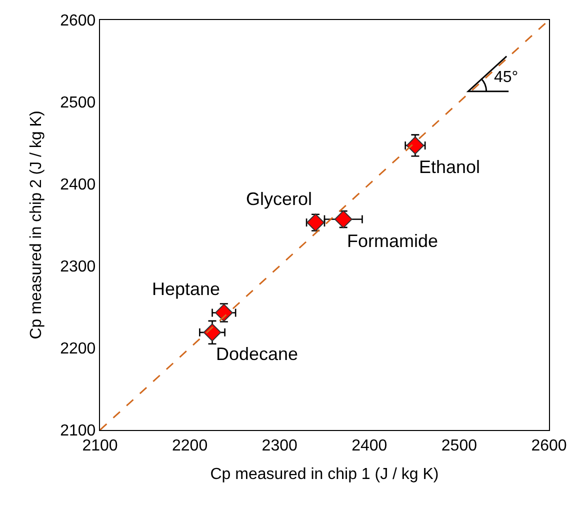 This screenshot has height=508, width=579. Describe the element at coordinates (100, 445) in the screenshot. I see `x-tick-label: 2100` at that location.